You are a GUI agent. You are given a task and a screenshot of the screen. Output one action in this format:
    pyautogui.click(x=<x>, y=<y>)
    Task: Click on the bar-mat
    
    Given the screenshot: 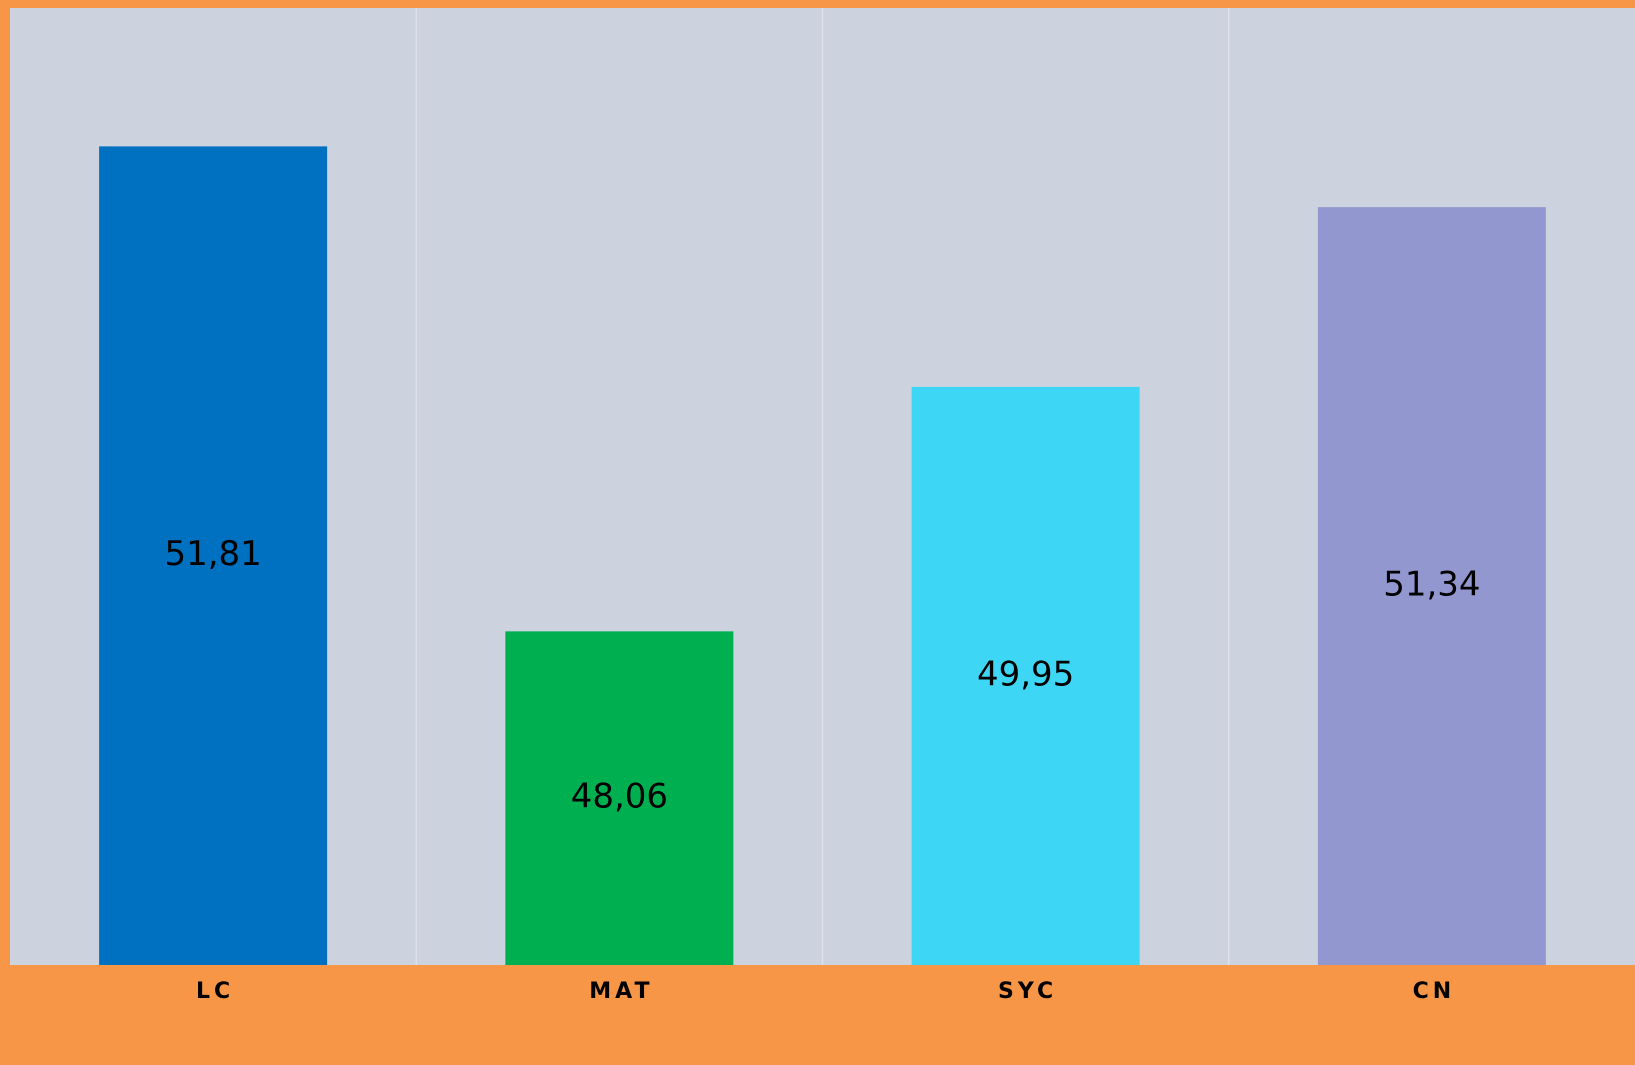 What is the action you would take?
    pyautogui.click(x=619, y=798)
    